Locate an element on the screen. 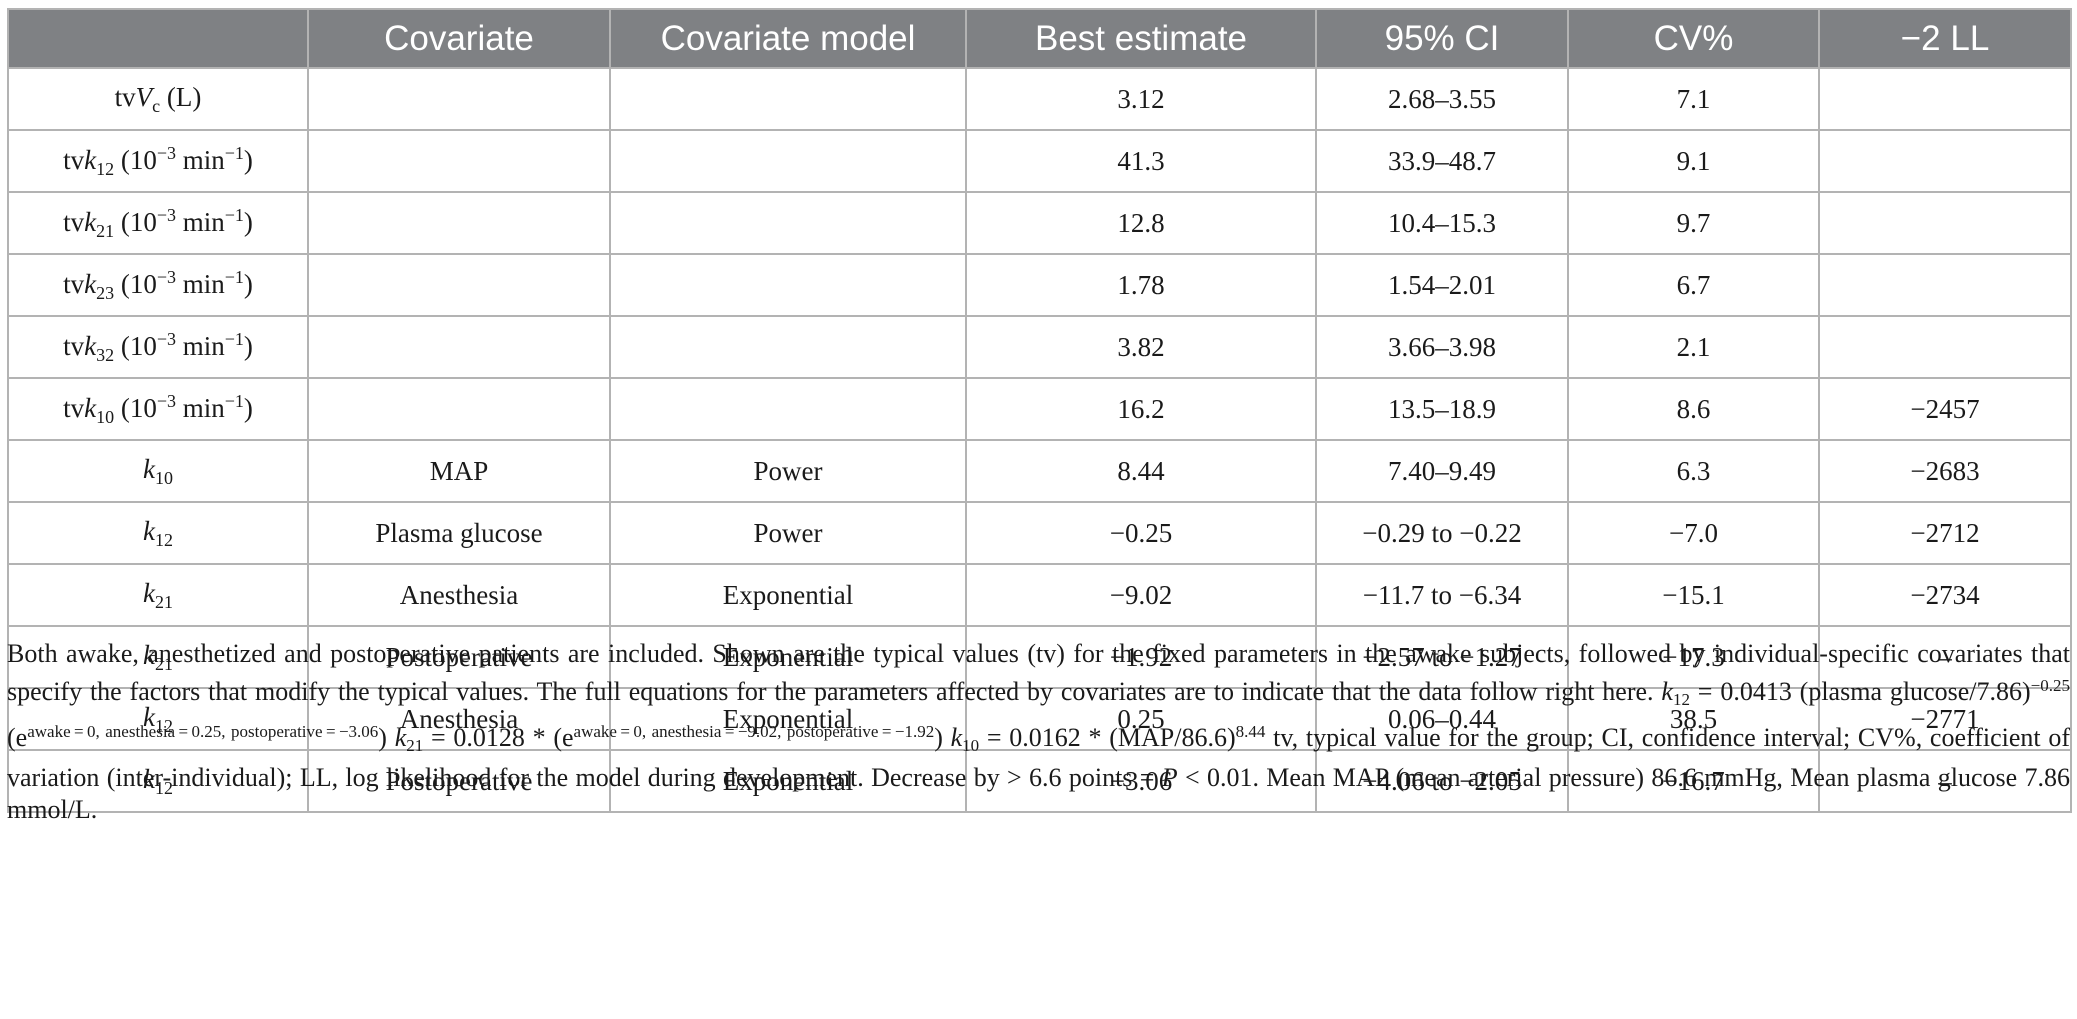 The height and width of the screenshot is (1019, 2077). cv-cell: 9.7 is located at coordinates (1693, 223).